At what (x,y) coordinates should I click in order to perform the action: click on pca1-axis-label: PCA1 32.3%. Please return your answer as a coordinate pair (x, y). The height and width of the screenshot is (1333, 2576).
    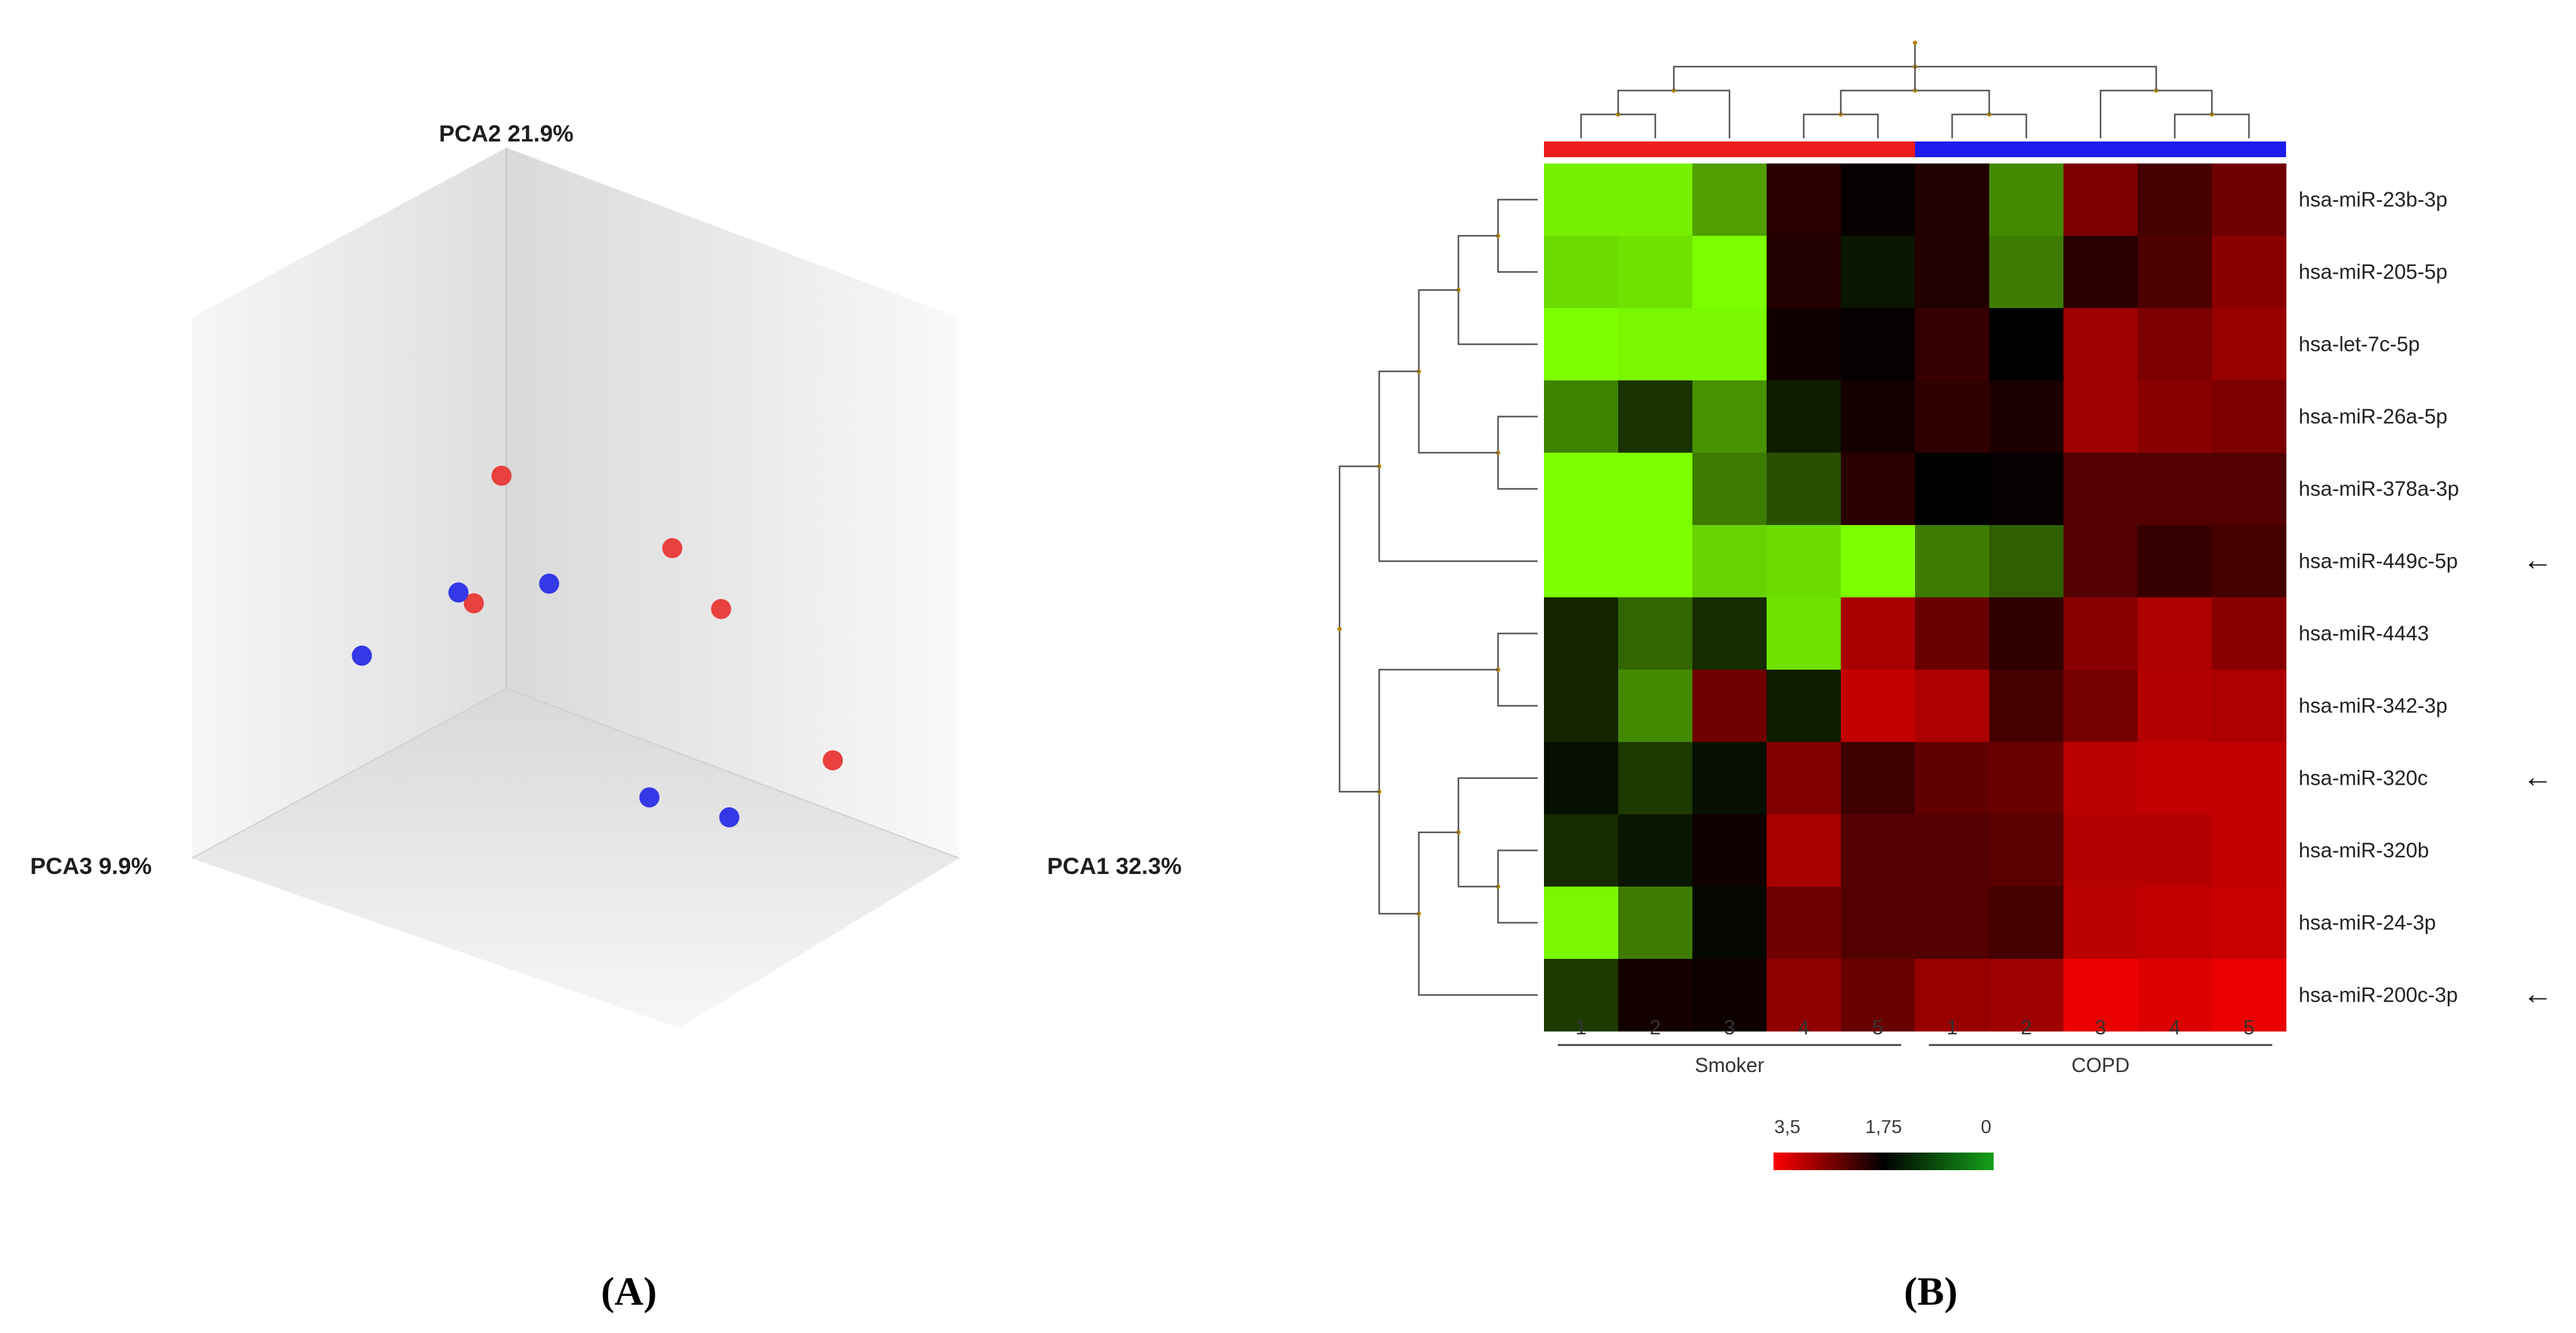
    Looking at the image, I should click on (1114, 866).